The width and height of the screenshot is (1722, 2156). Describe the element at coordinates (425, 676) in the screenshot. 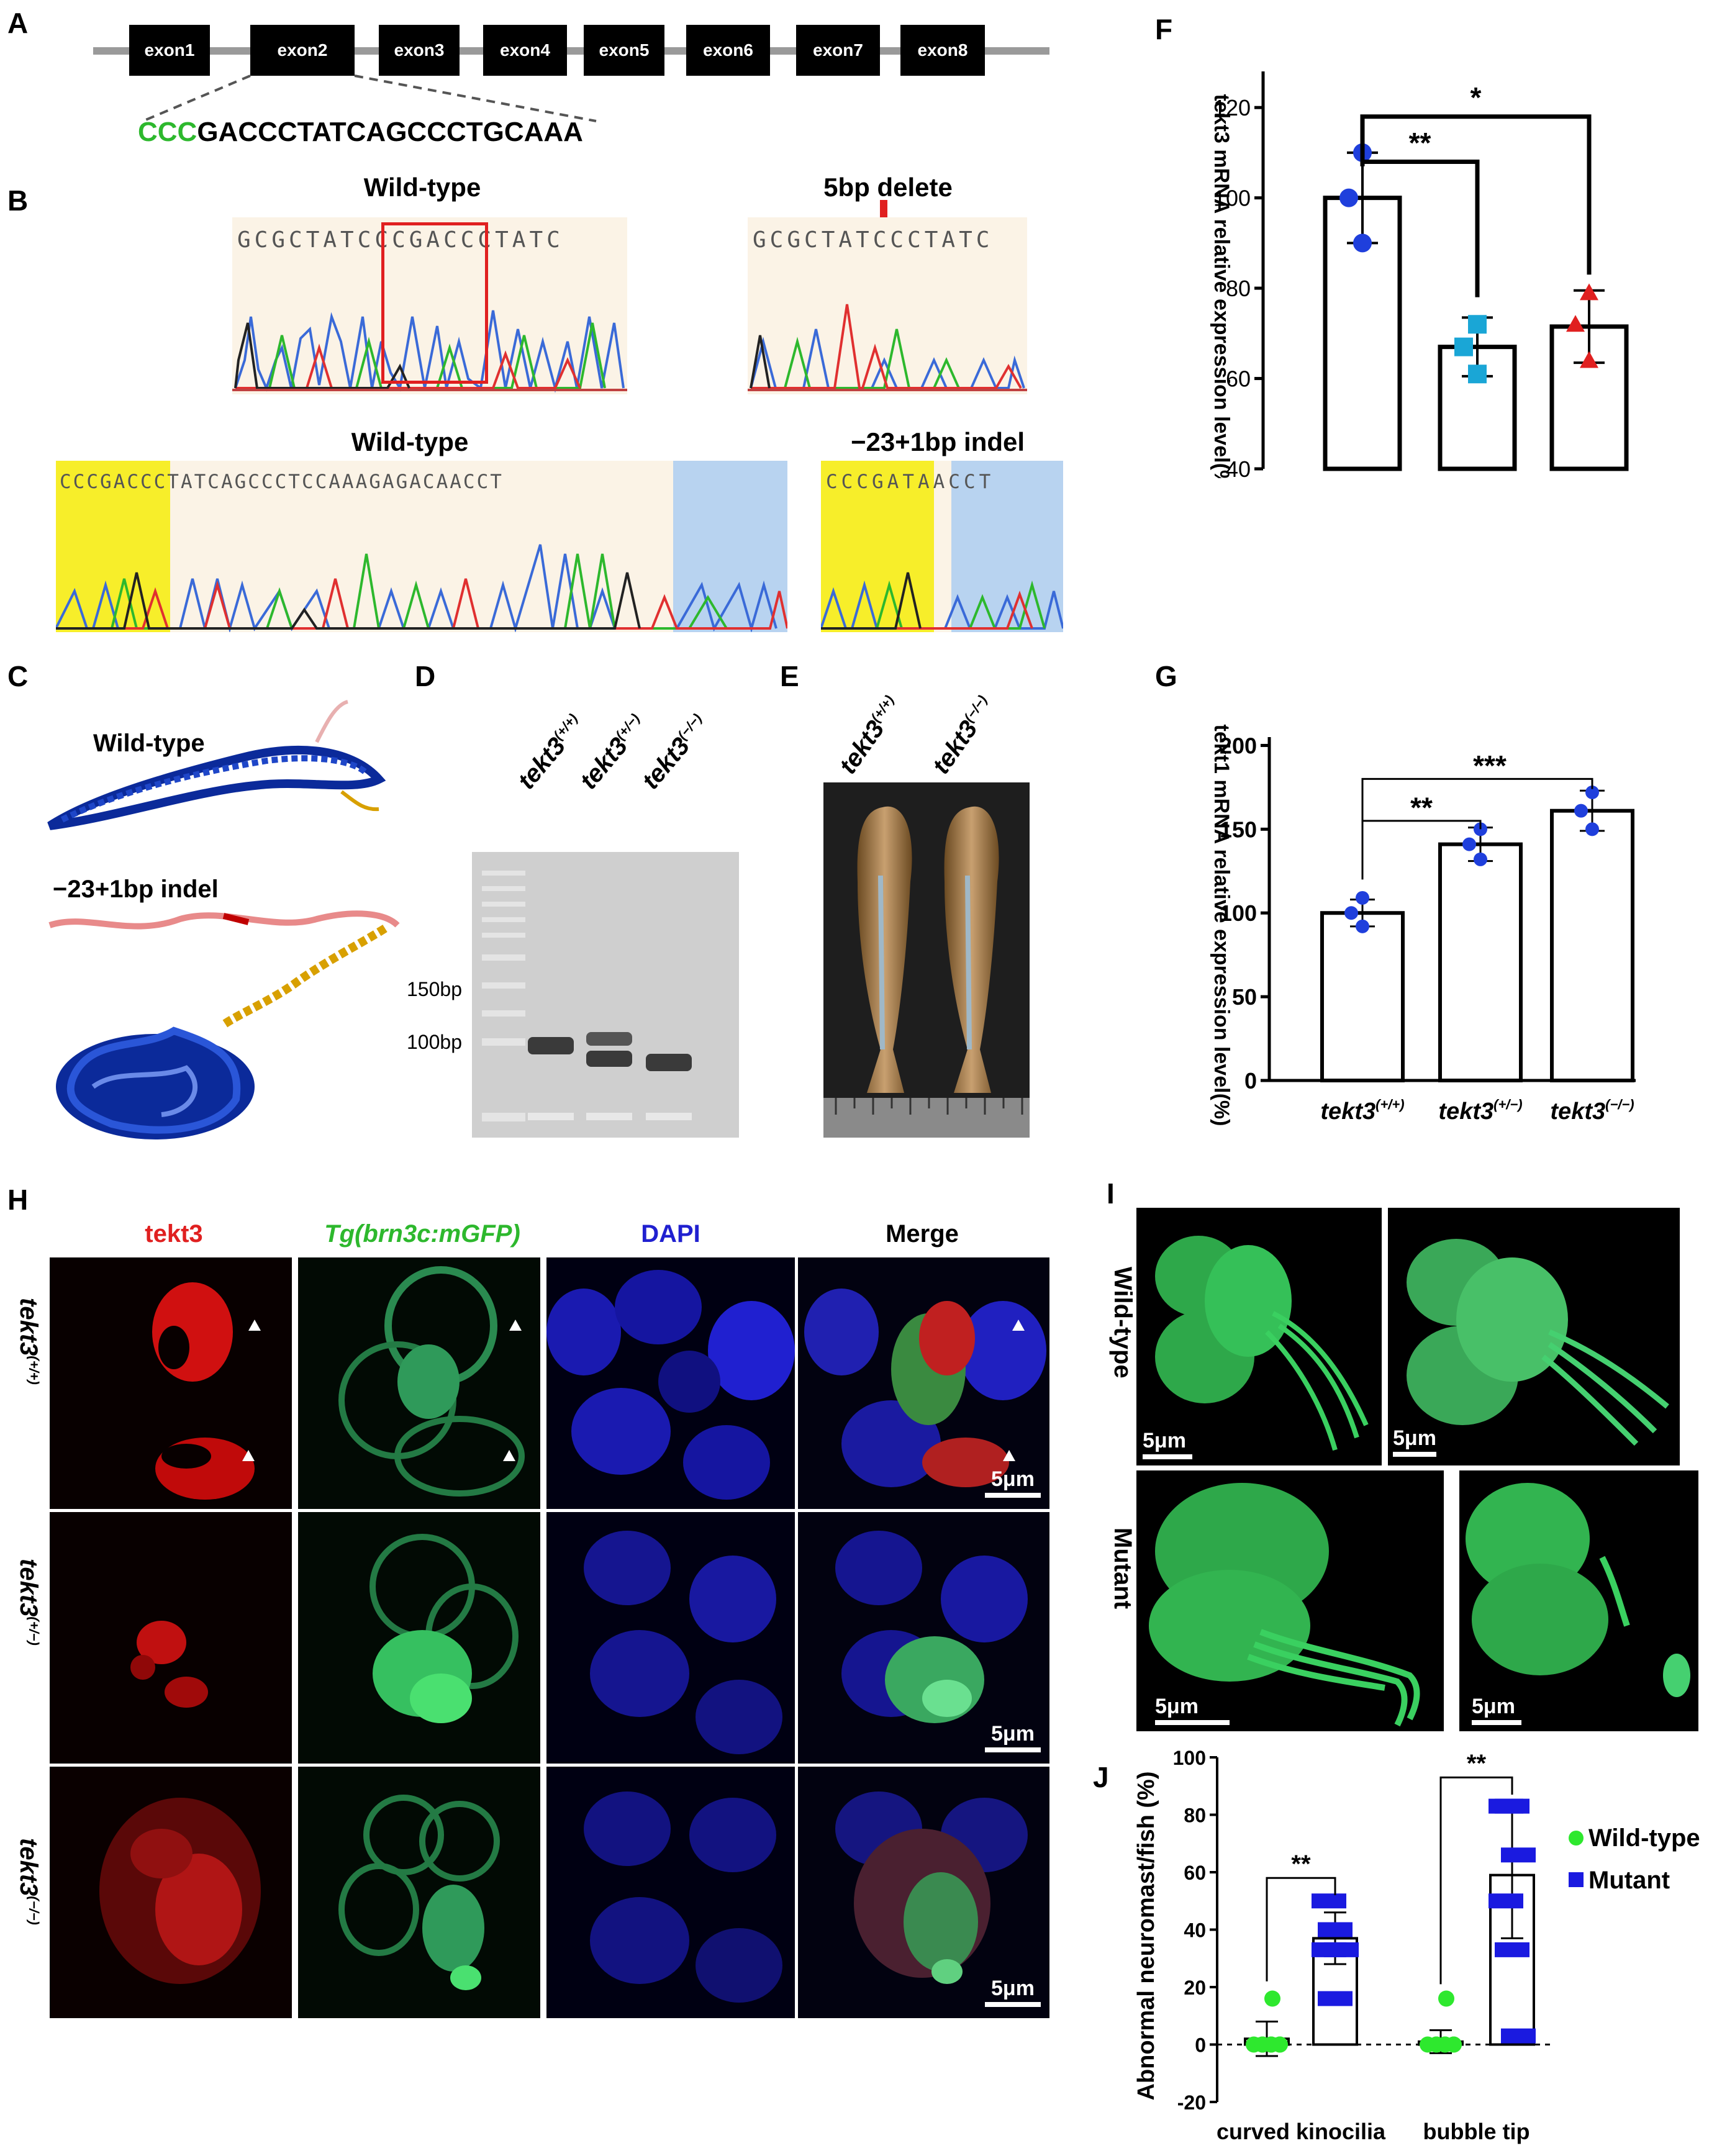

I see `panel-label-d: D` at that location.